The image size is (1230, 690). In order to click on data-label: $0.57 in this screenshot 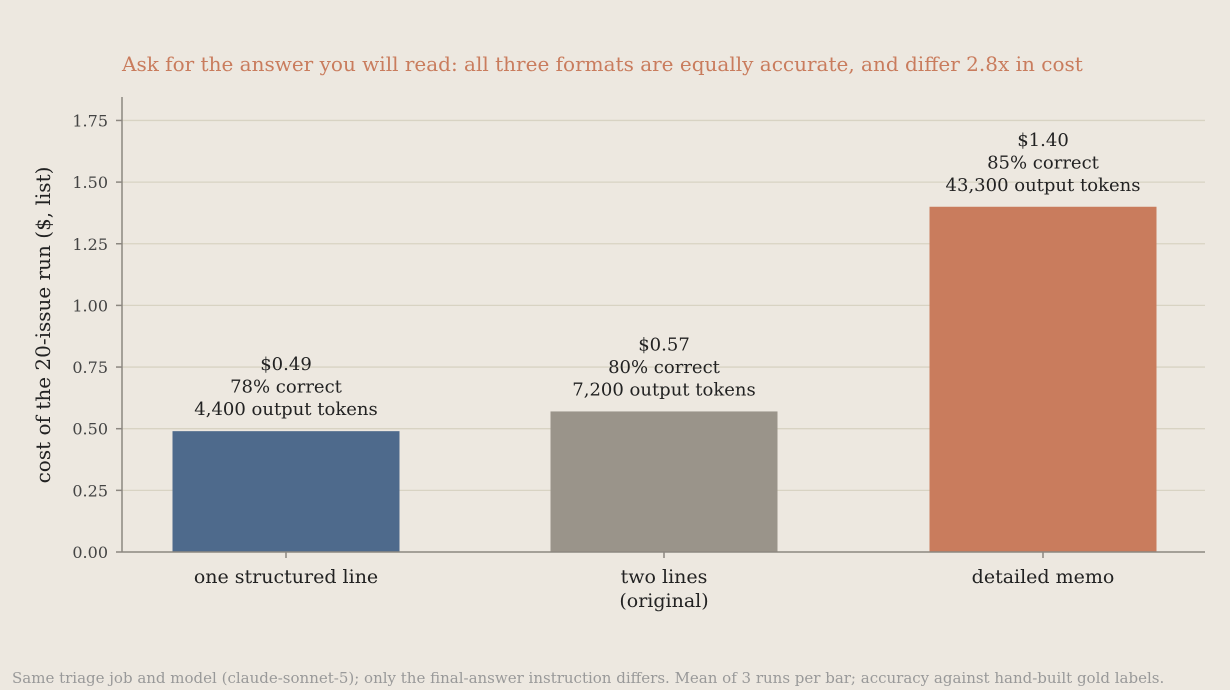, I will do `click(664, 344)`.